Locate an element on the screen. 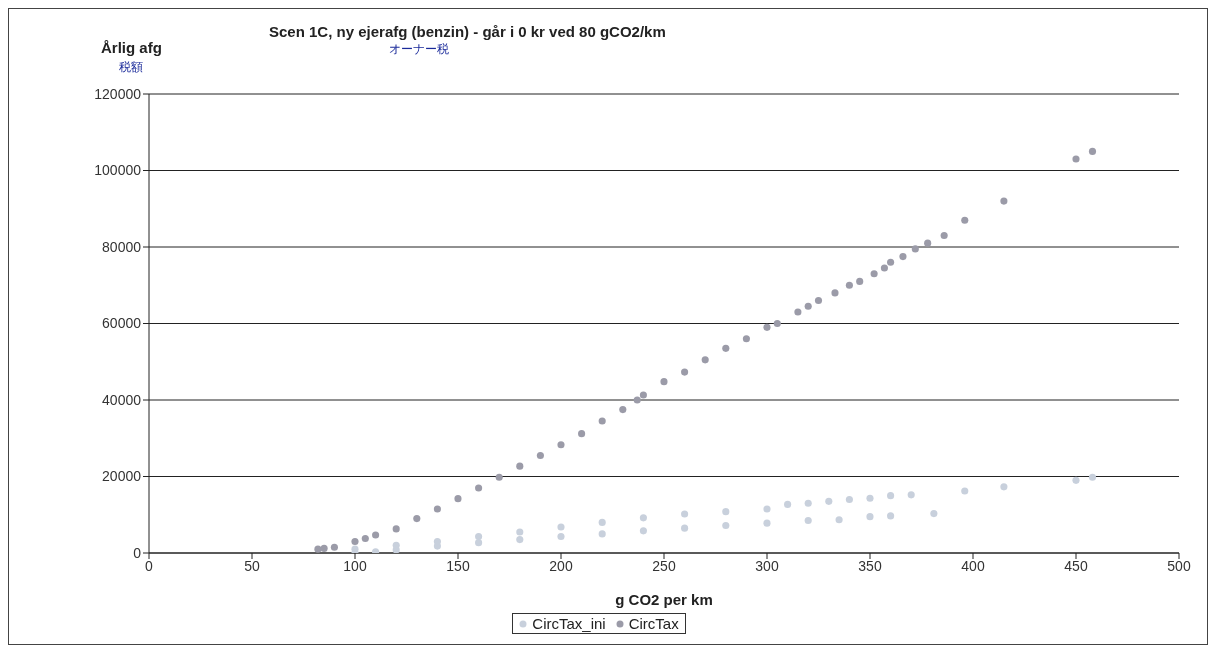 Image resolution: width=1218 pixels, height=653 pixels. x-tick-label: 150 is located at coordinates (458, 565).